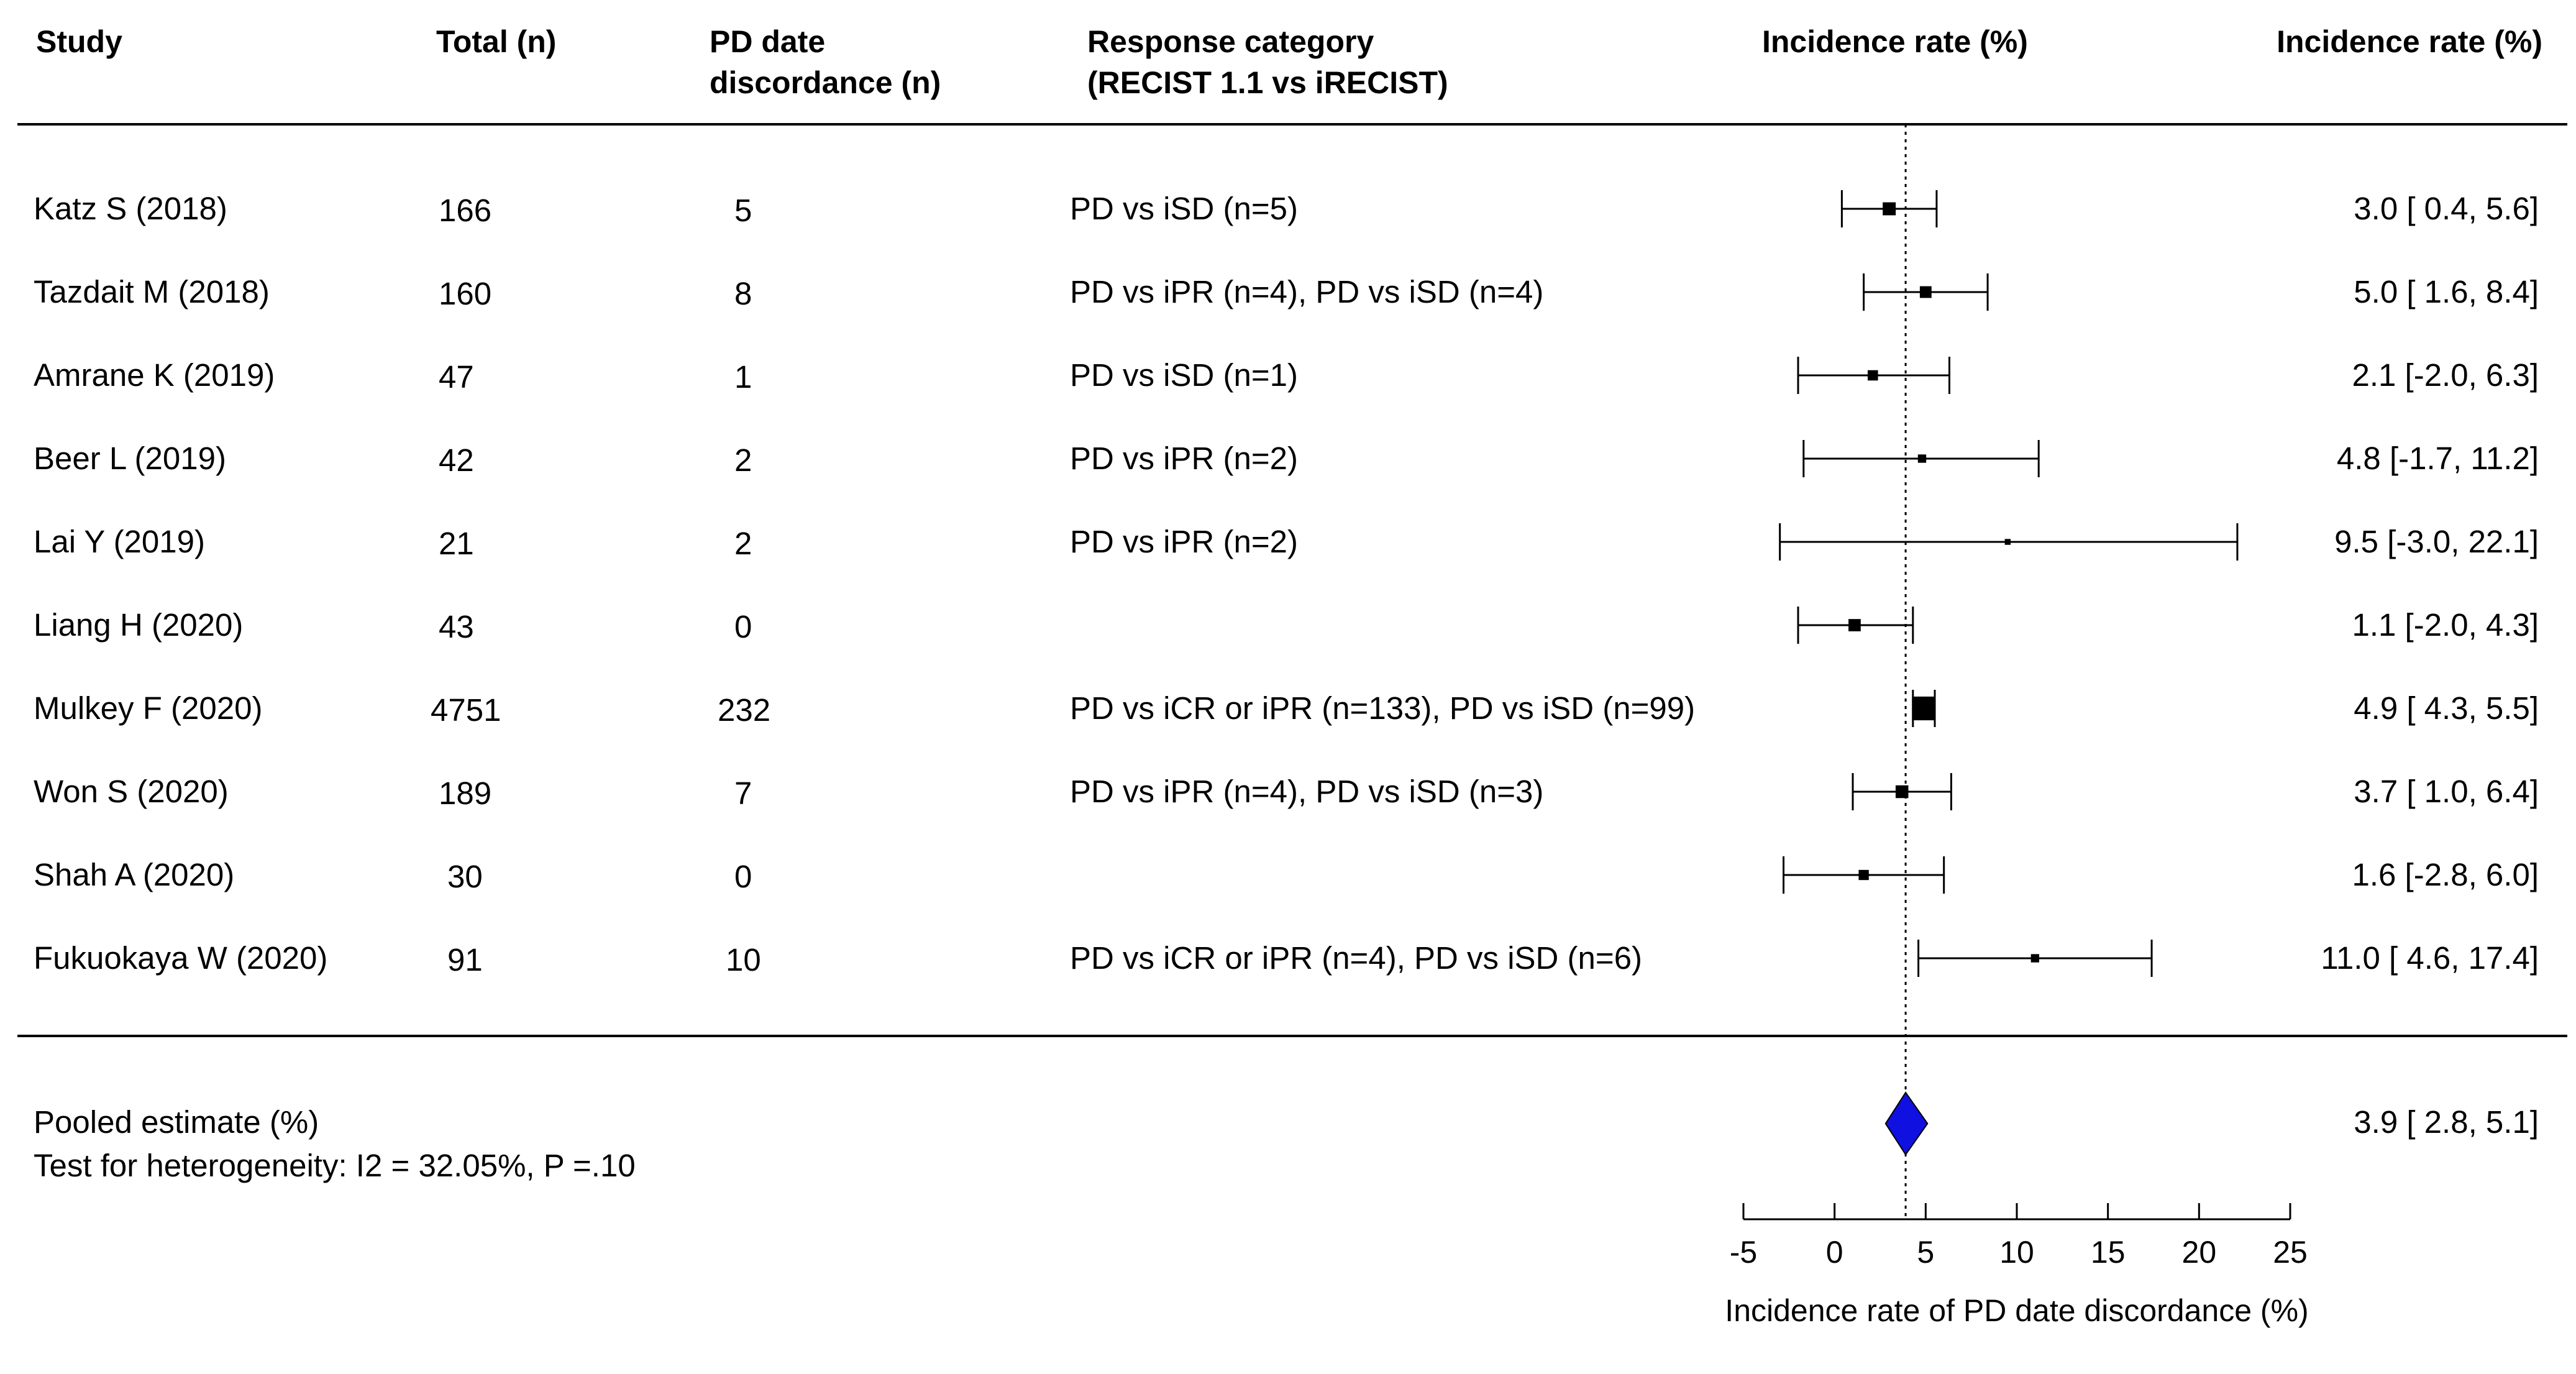  I want to click on x-tick-label: 15, so click(2108, 1252).